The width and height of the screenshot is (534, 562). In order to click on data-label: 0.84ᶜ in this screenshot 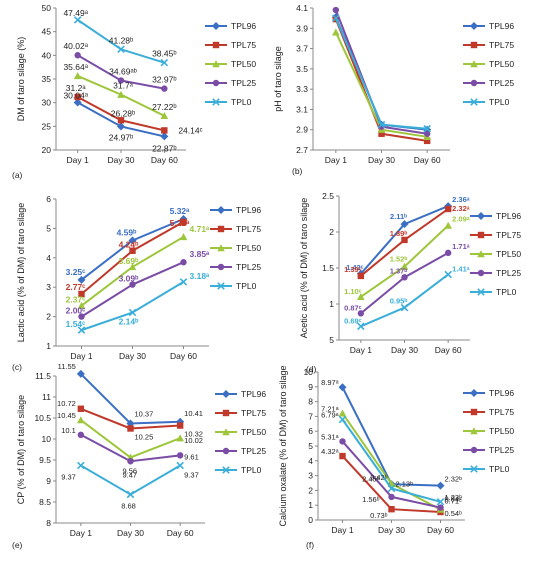, I will do `click(454, 499)`.